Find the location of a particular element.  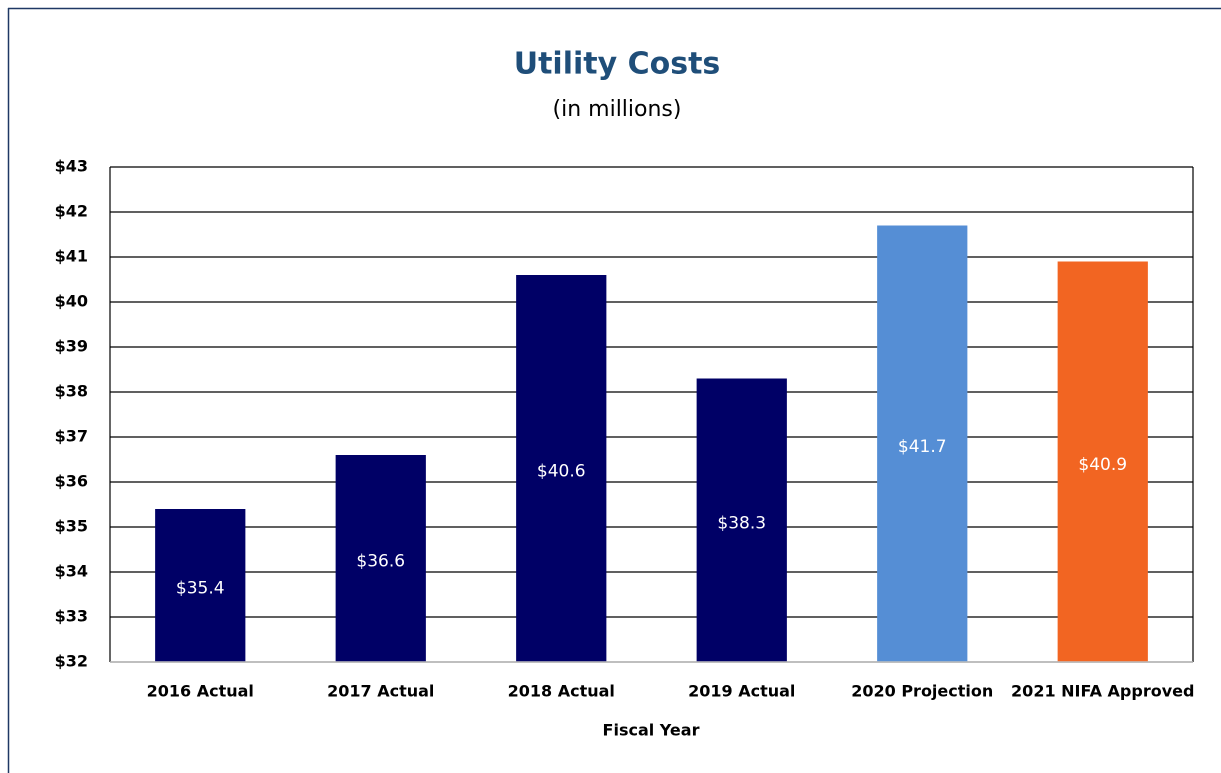

y-tick-label: $39 is located at coordinates (71, 346).